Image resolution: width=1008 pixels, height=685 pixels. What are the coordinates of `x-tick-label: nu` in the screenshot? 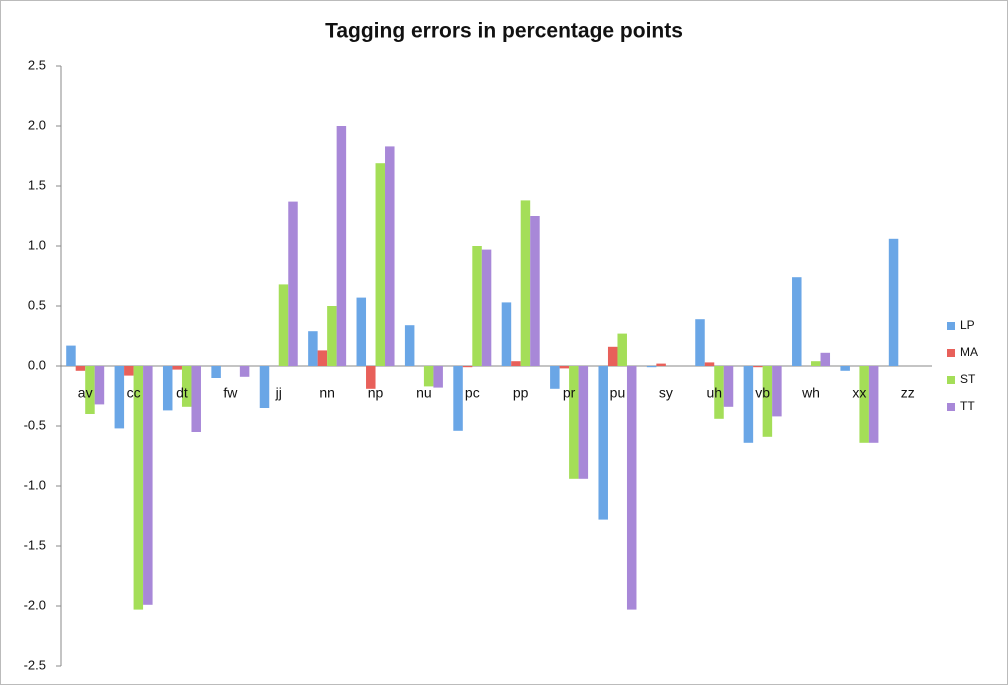 It's located at (424, 393).